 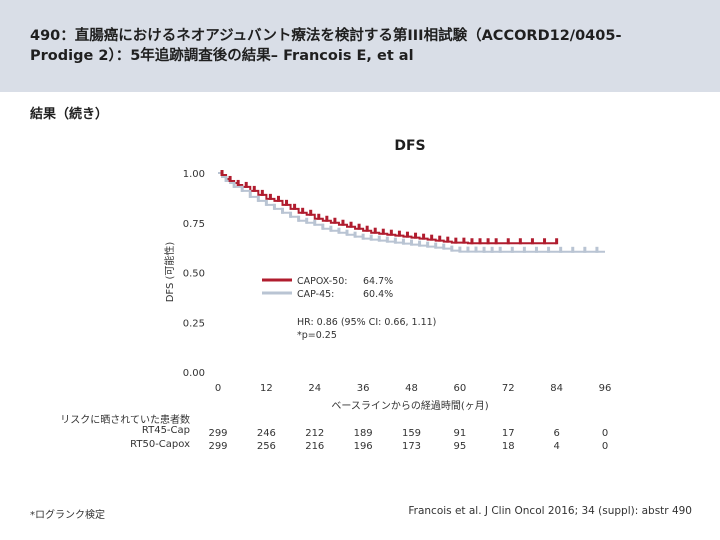 I want to click on hr-text: HR: 0.86 (95% CI: 0.66, 1.11), so click(x=367, y=322).